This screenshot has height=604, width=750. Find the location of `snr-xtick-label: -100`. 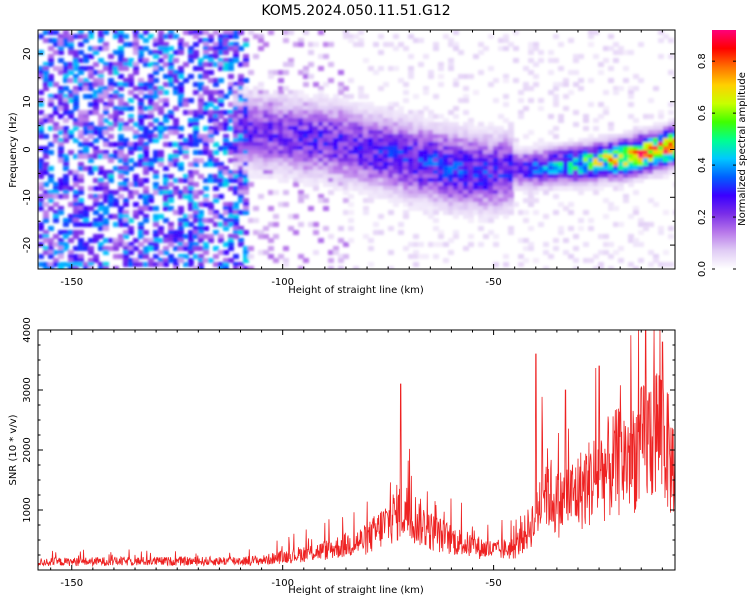

snr-xtick-label: -100 is located at coordinates (282, 583).